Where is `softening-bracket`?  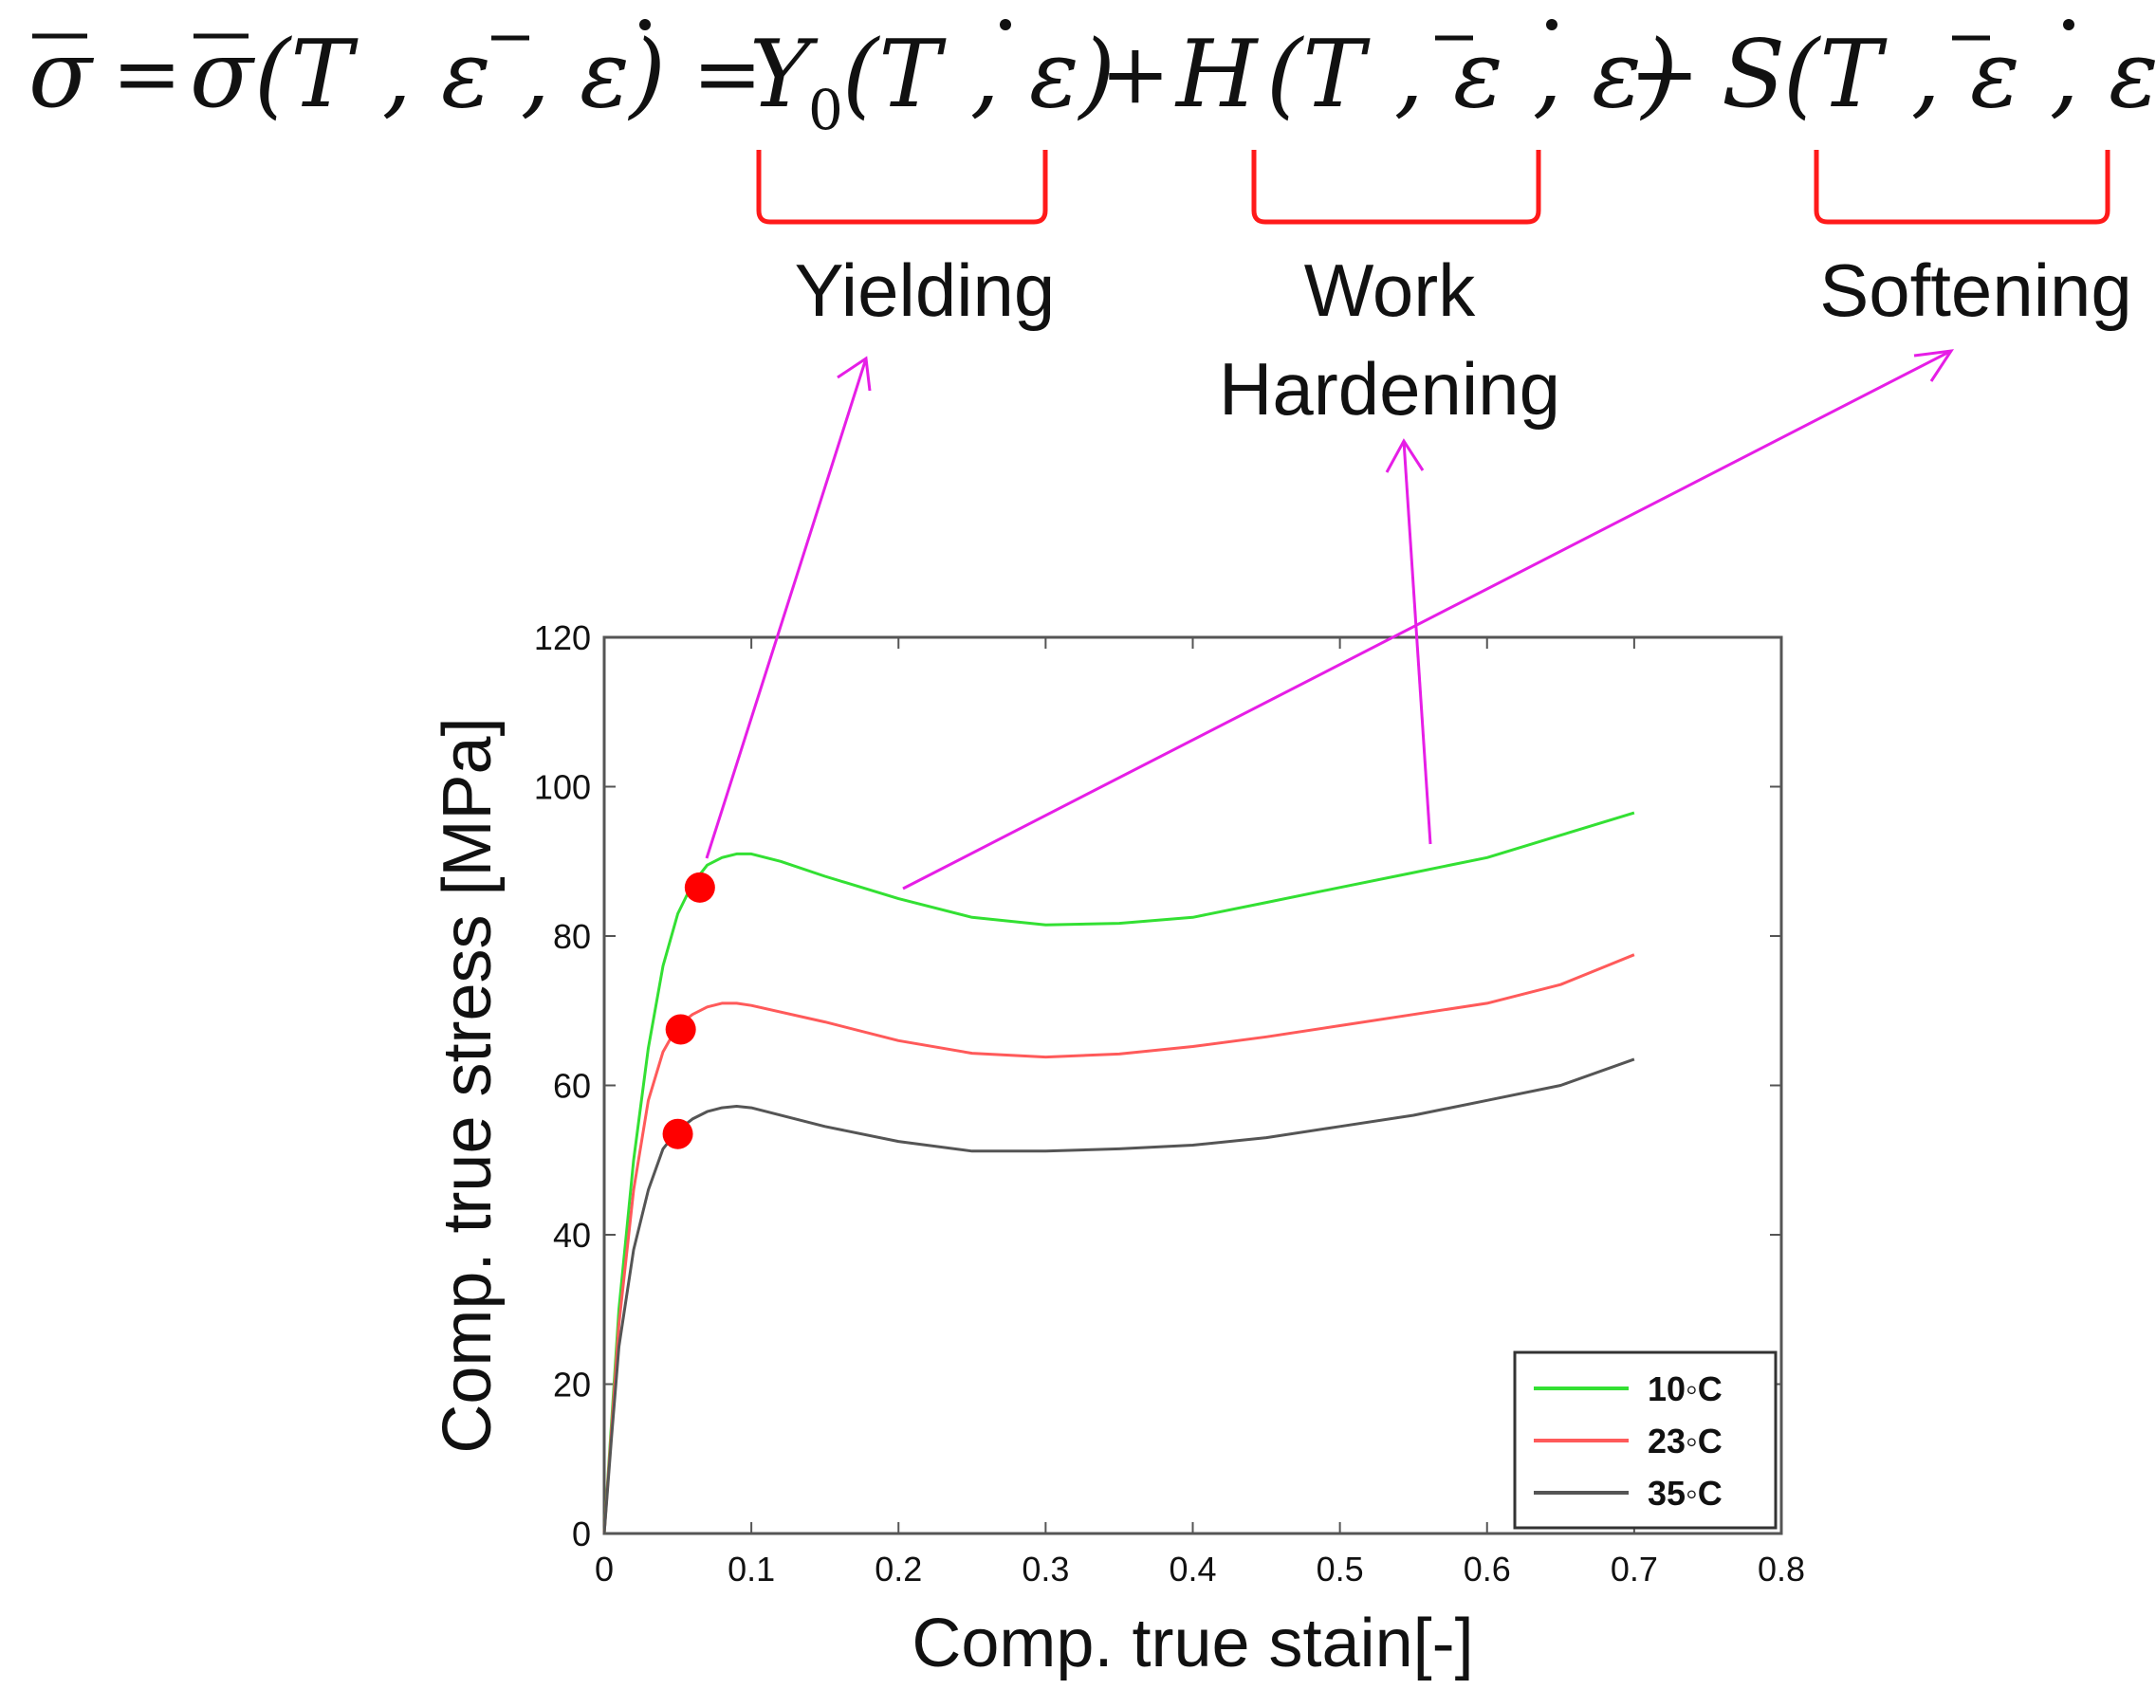
softening-bracket is located at coordinates (1962, 187).